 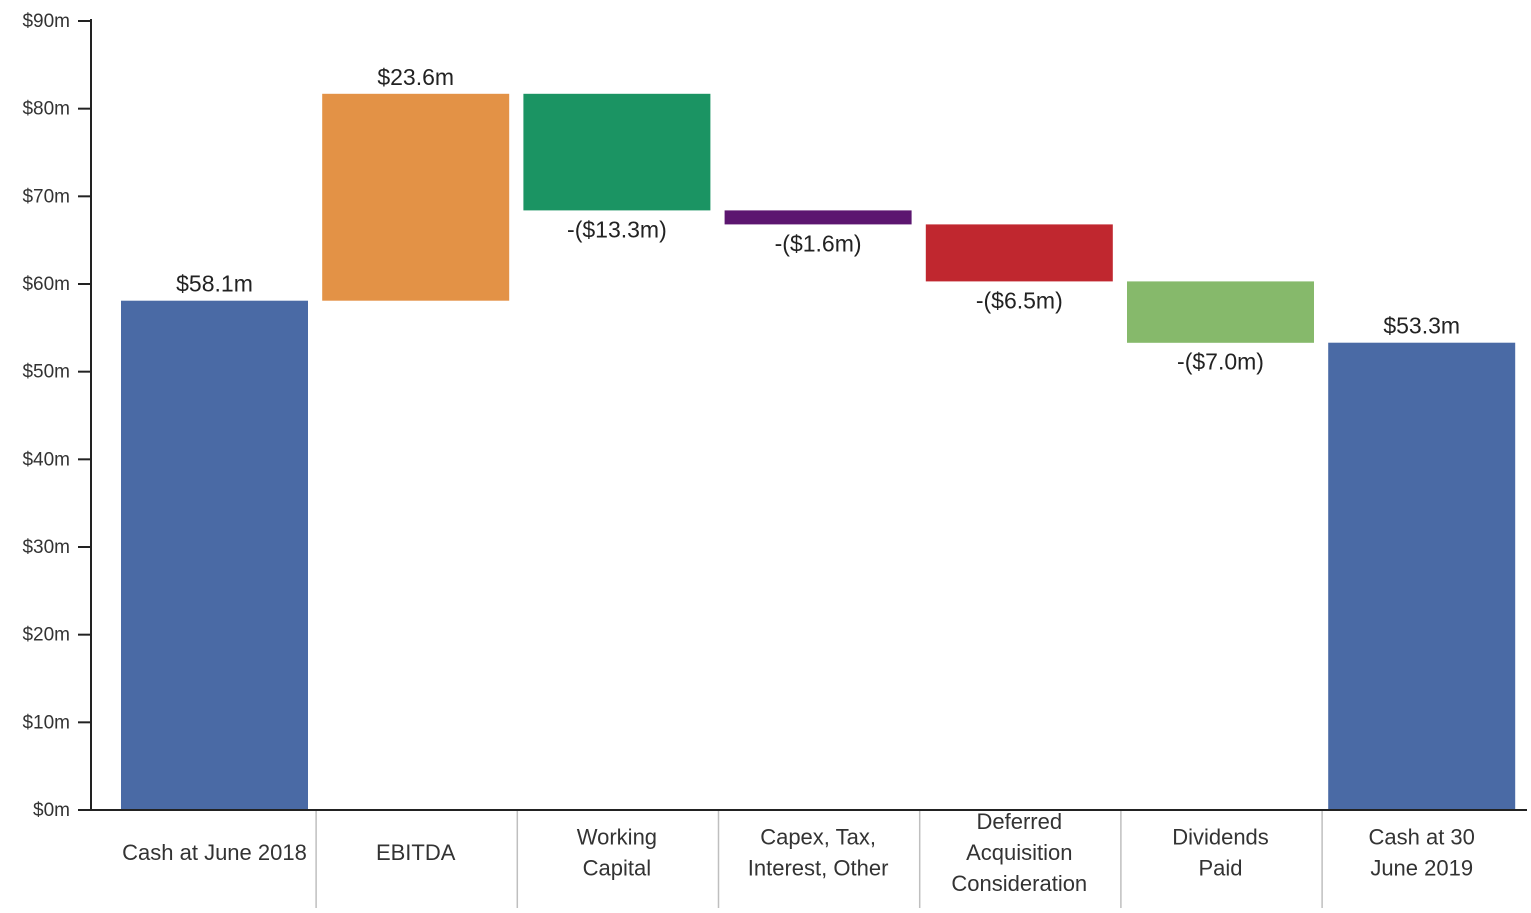 I want to click on category-label-0-line-0: Cash at June 2018, so click(x=214, y=852).